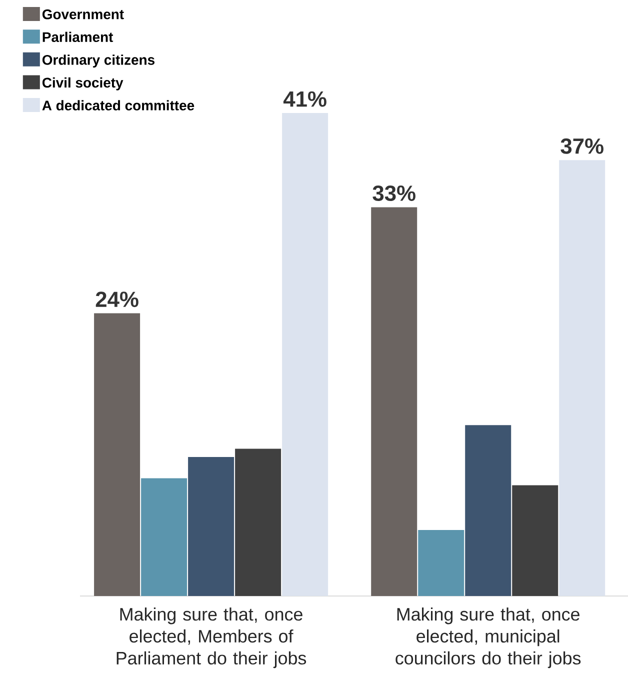  What do you see at coordinates (83, 83) in the screenshot?
I see `legend-label: Civil society` at bounding box center [83, 83].